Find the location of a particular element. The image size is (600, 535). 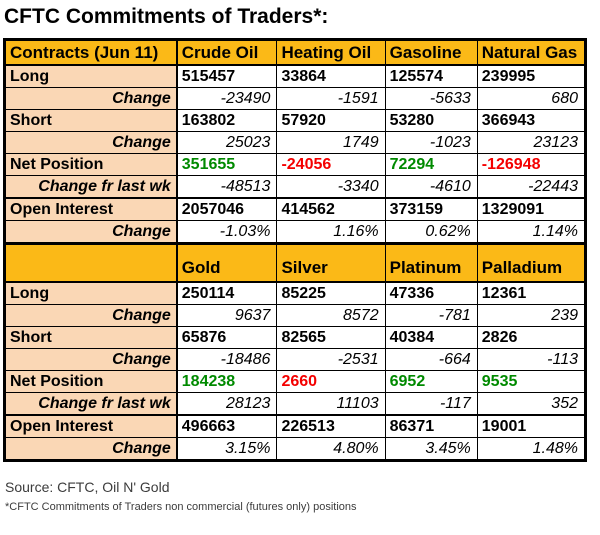

value-cell: 25023 is located at coordinates (227, 142).